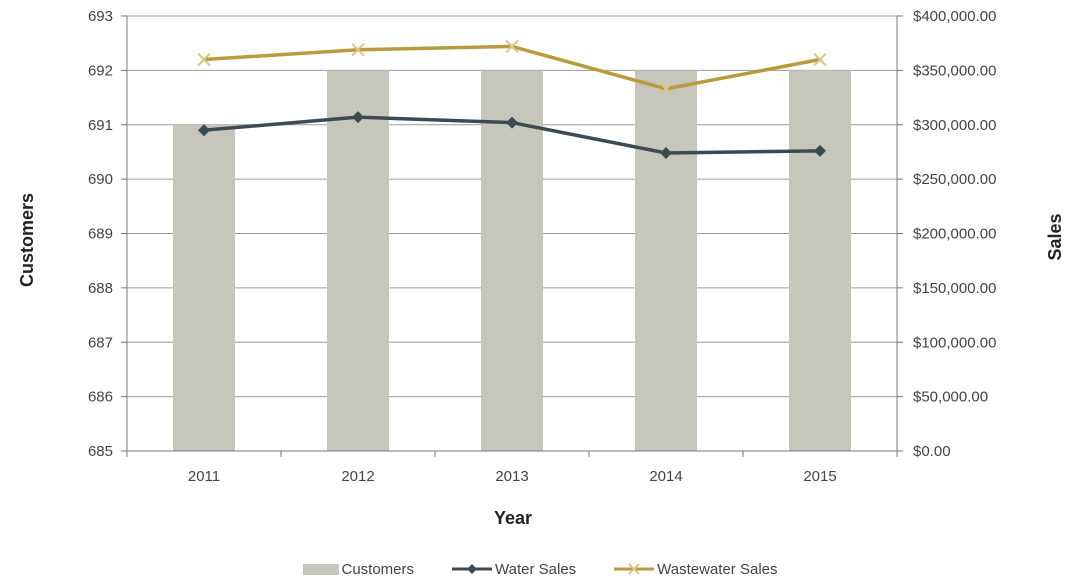 Image resolution: width=1080 pixels, height=581 pixels. Describe the element at coordinates (536, 569) in the screenshot. I see `legend-label: Water Sales` at that location.